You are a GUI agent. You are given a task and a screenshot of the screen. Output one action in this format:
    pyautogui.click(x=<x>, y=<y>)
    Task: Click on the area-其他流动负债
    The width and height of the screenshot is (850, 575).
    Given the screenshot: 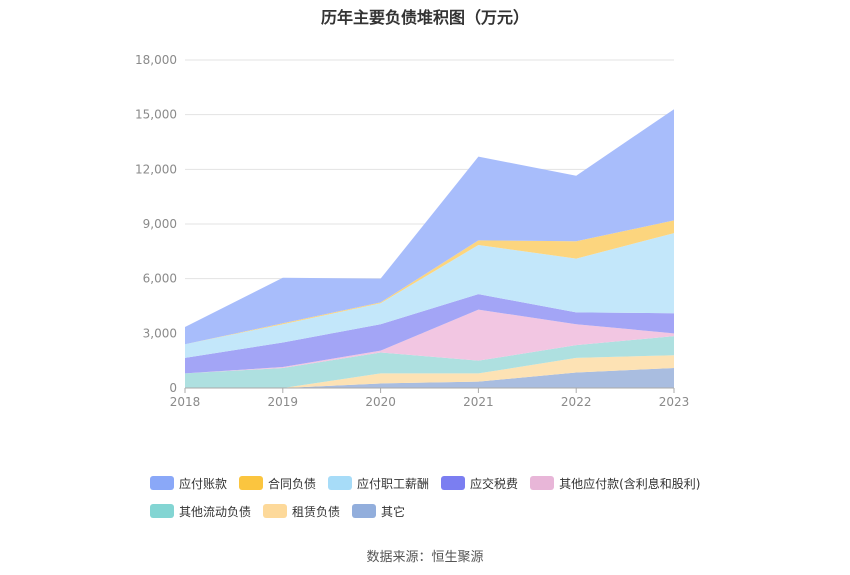 What is the action you would take?
    pyautogui.click(x=429, y=362)
    